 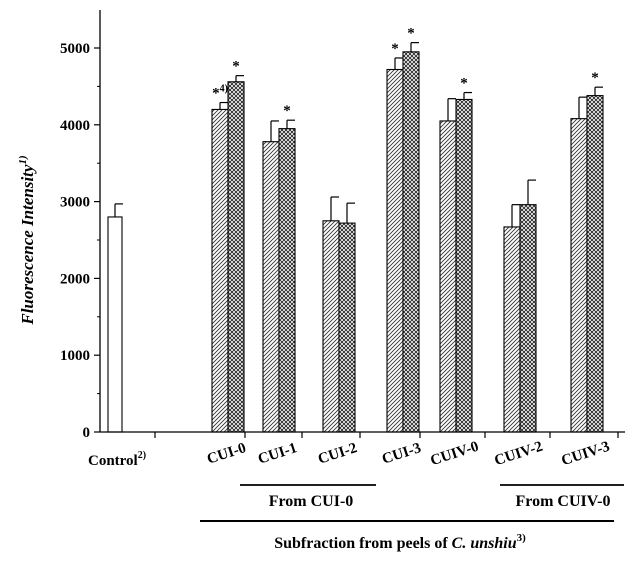 I want to click on y-tick-label: 1000, so click(x=75, y=356).